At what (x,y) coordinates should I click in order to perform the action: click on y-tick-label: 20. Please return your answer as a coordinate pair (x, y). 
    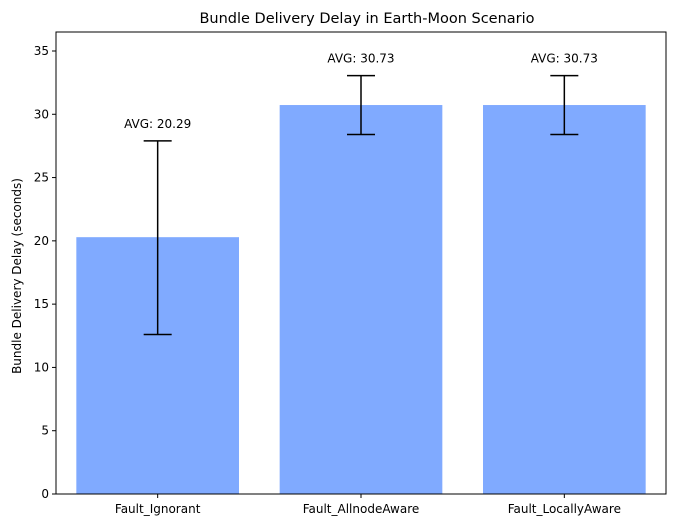
    Looking at the image, I should click on (41, 241).